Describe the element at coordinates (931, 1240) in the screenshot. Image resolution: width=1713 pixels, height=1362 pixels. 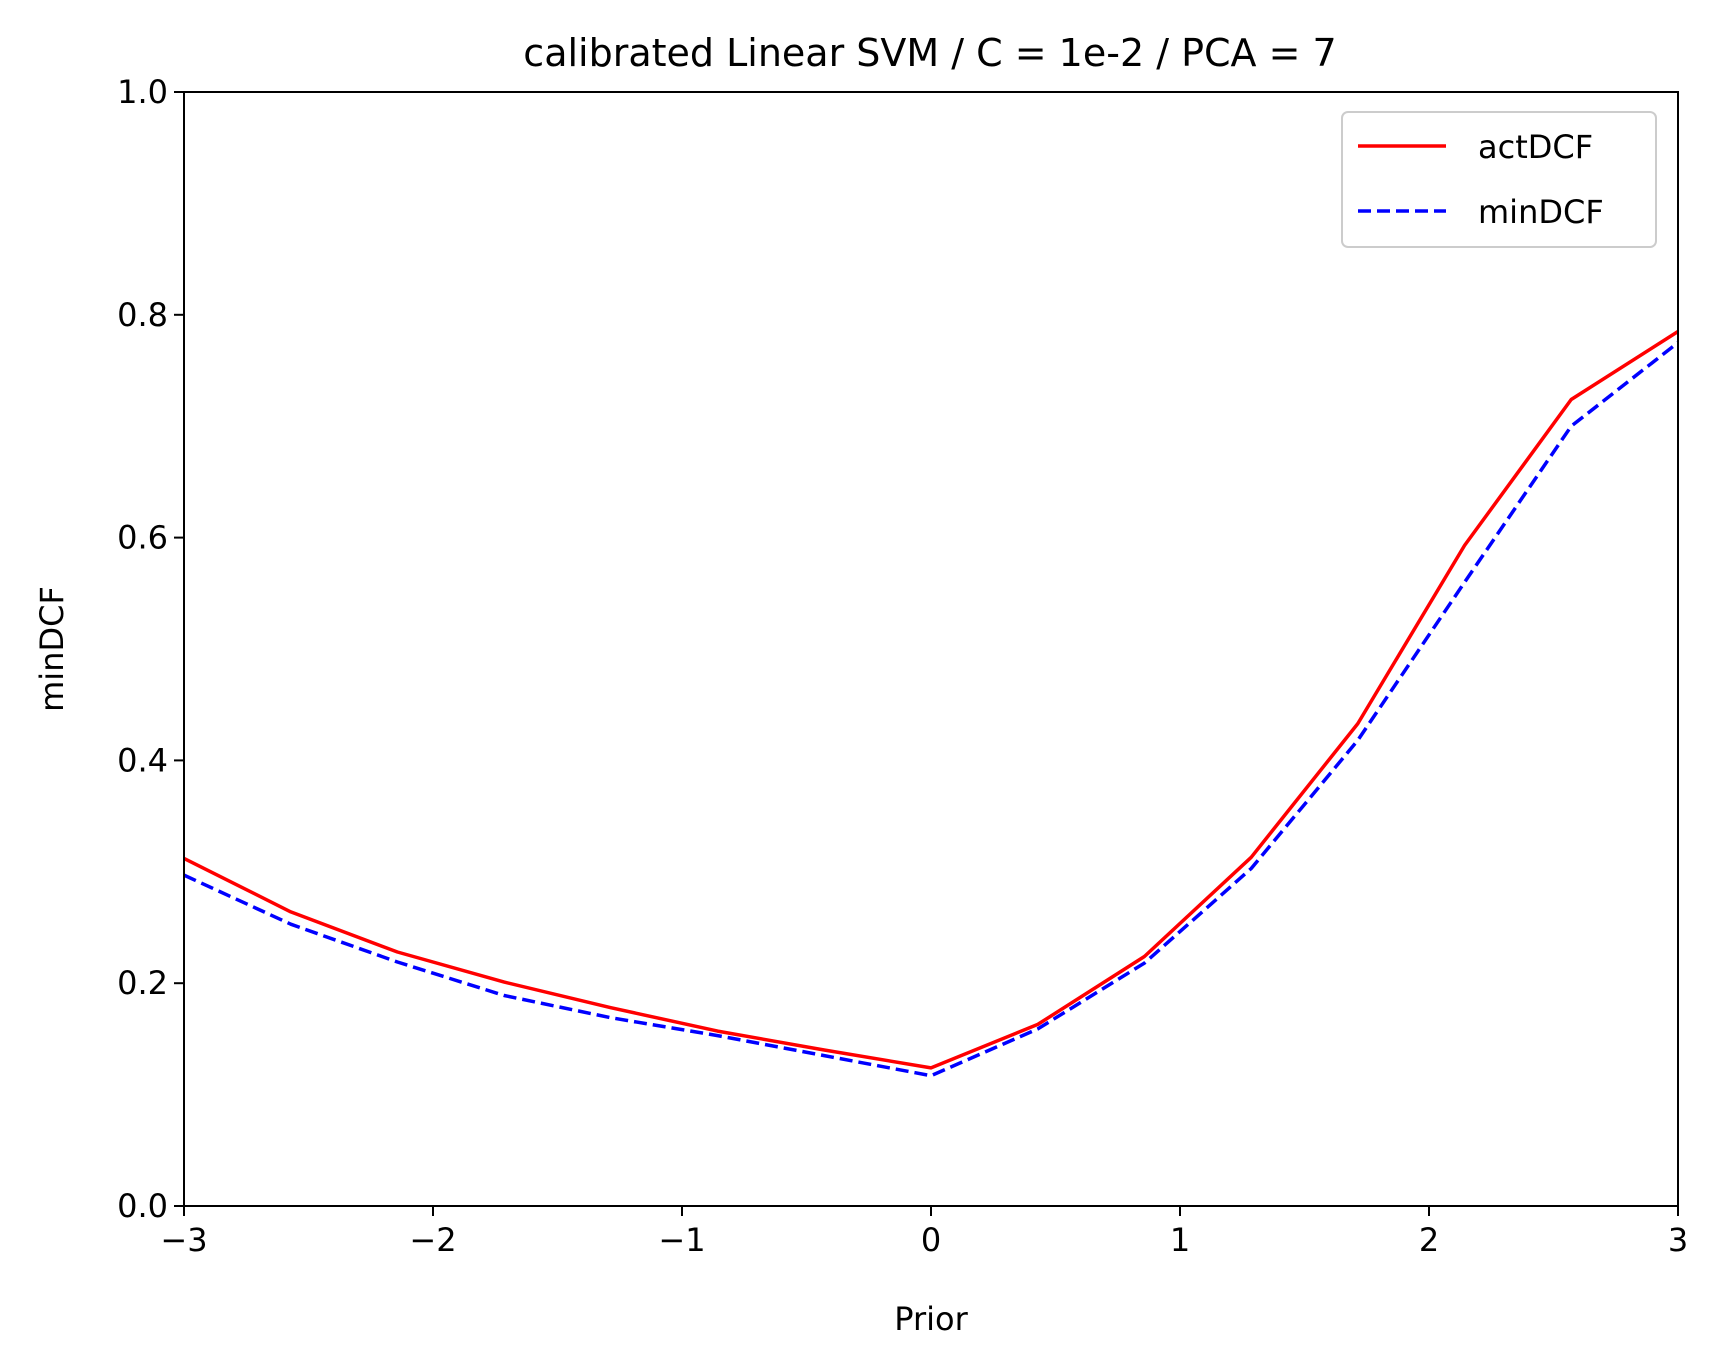
I see `x-tick-label: 0` at that location.